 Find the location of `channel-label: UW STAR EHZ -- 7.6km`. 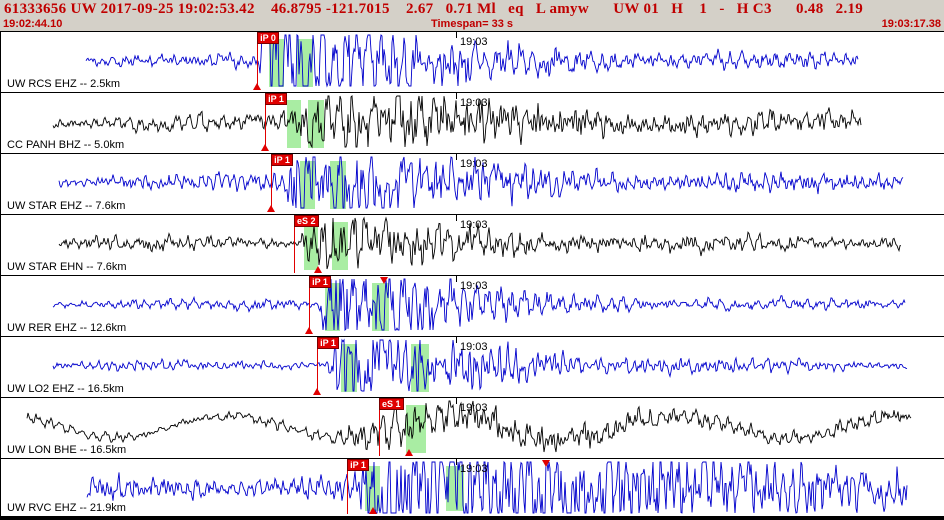

channel-label: UW STAR EHZ -- 7.6km is located at coordinates (66, 206).